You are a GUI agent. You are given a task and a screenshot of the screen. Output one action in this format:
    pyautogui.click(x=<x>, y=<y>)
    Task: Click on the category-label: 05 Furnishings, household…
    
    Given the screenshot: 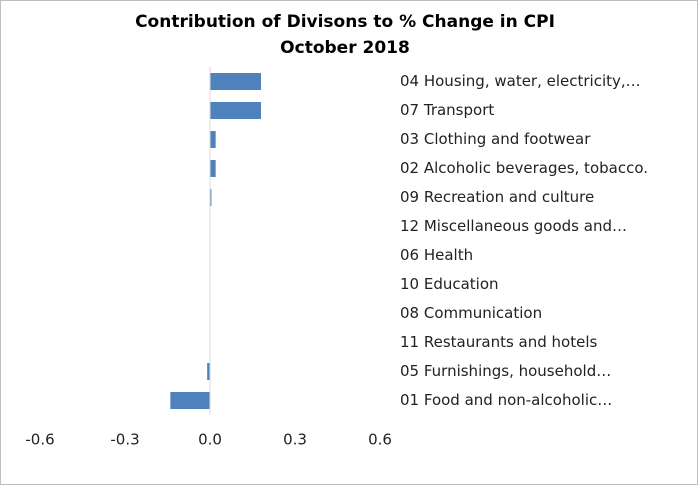 What is the action you would take?
    pyautogui.click(x=505, y=371)
    